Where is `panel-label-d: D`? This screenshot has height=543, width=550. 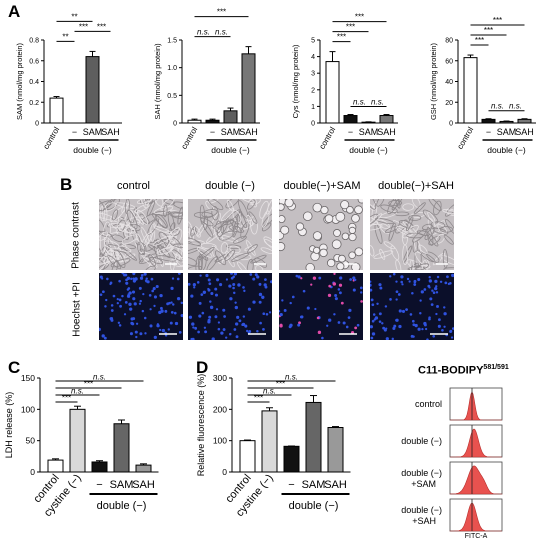
panel-label-d: D is located at coordinates (202, 367).